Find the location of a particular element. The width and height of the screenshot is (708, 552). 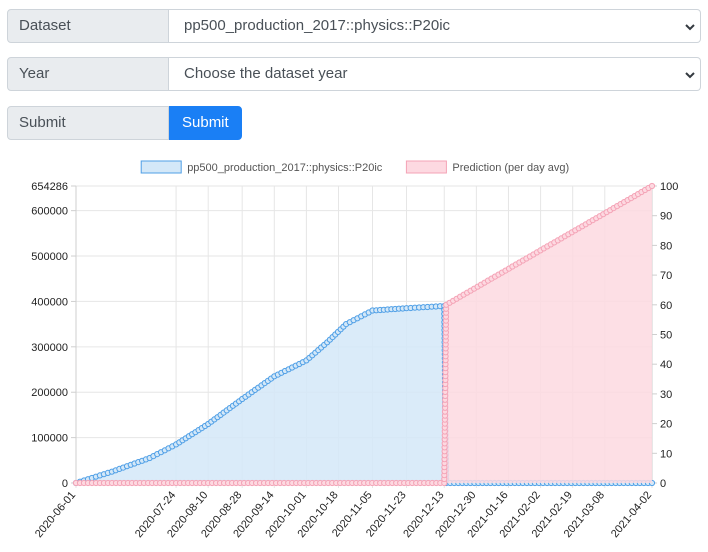

y-right-tick-label: 50 is located at coordinates (666, 336).